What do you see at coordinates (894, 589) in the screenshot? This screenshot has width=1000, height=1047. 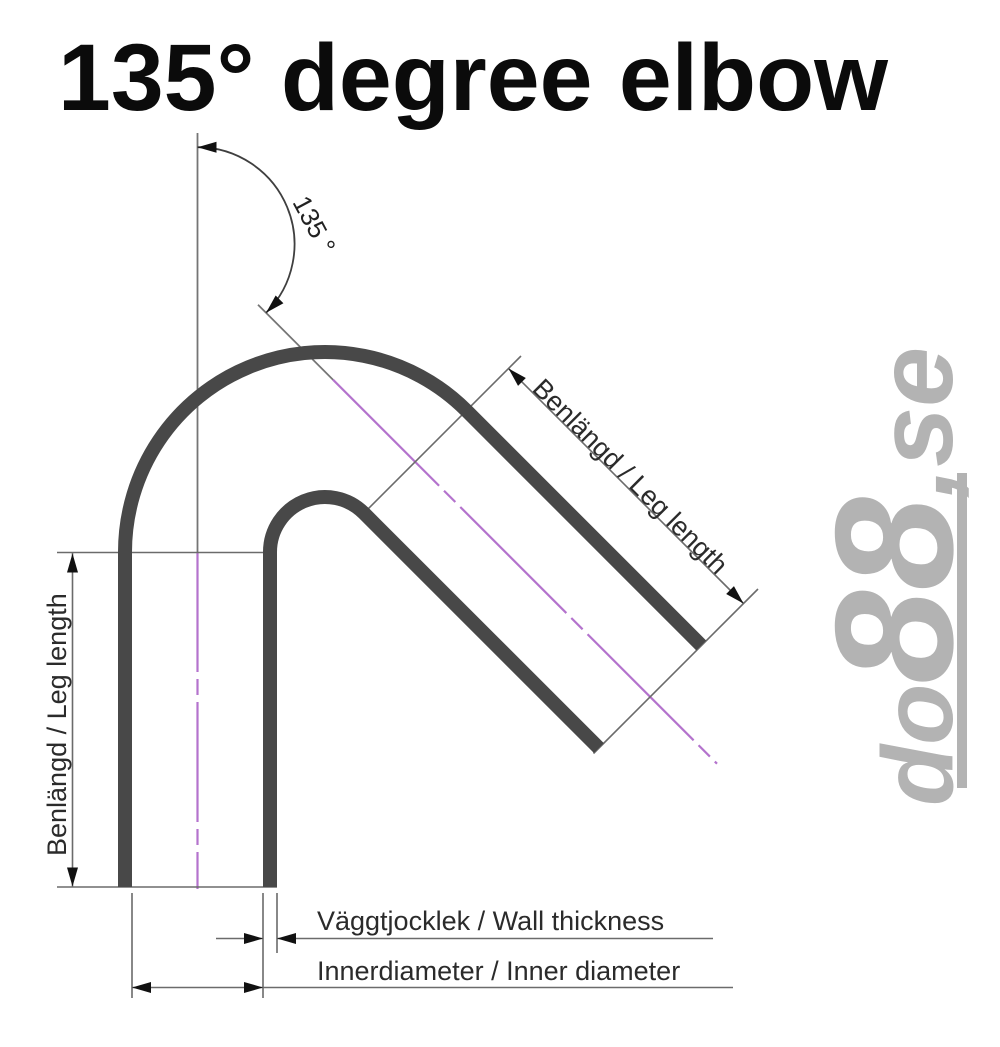 I see `watermark-number: 88` at bounding box center [894, 589].